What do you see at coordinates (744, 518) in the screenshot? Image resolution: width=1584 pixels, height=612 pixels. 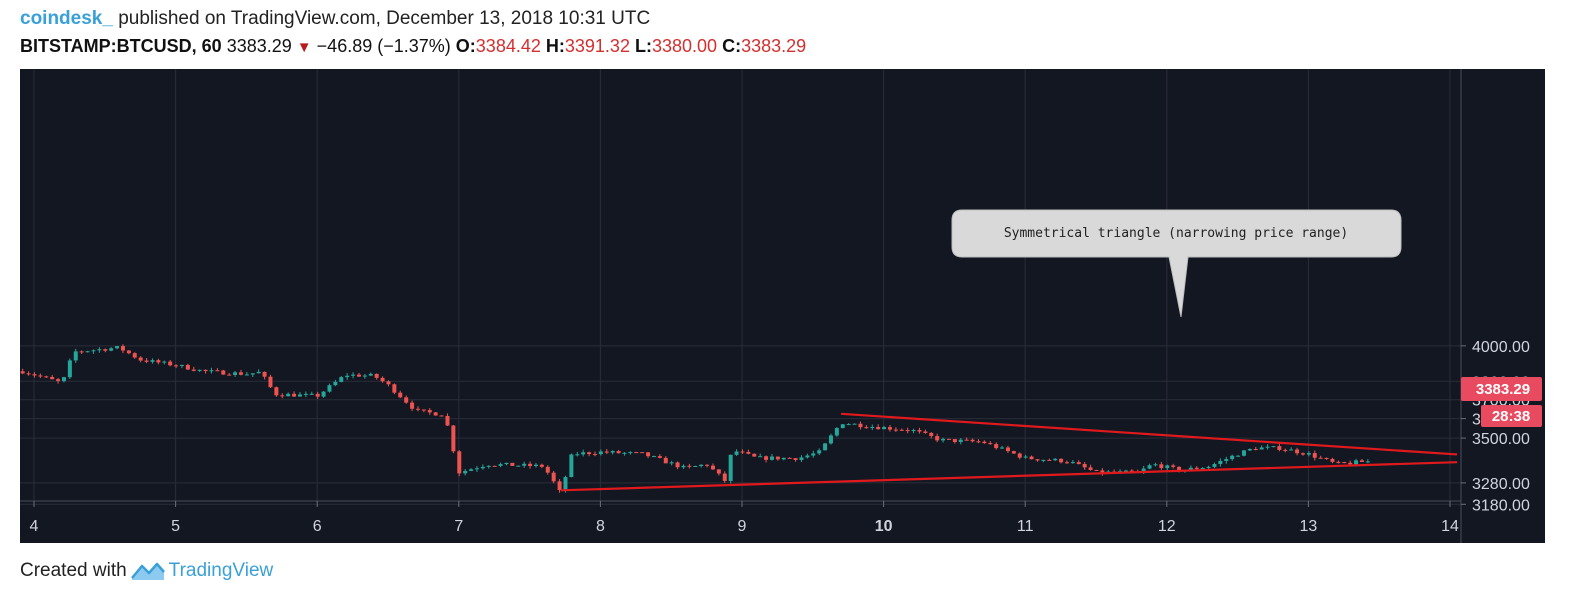 I see `time-axis: 4 5 6 7 8 9 10 11 12 13 14` at bounding box center [744, 518].